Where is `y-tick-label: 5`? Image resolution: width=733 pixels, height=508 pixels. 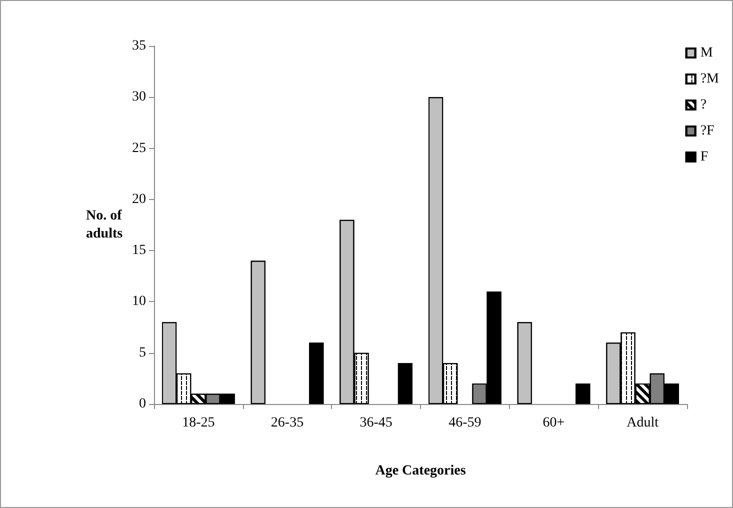 y-tick-label: 5 is located at coordinates (142, 352).